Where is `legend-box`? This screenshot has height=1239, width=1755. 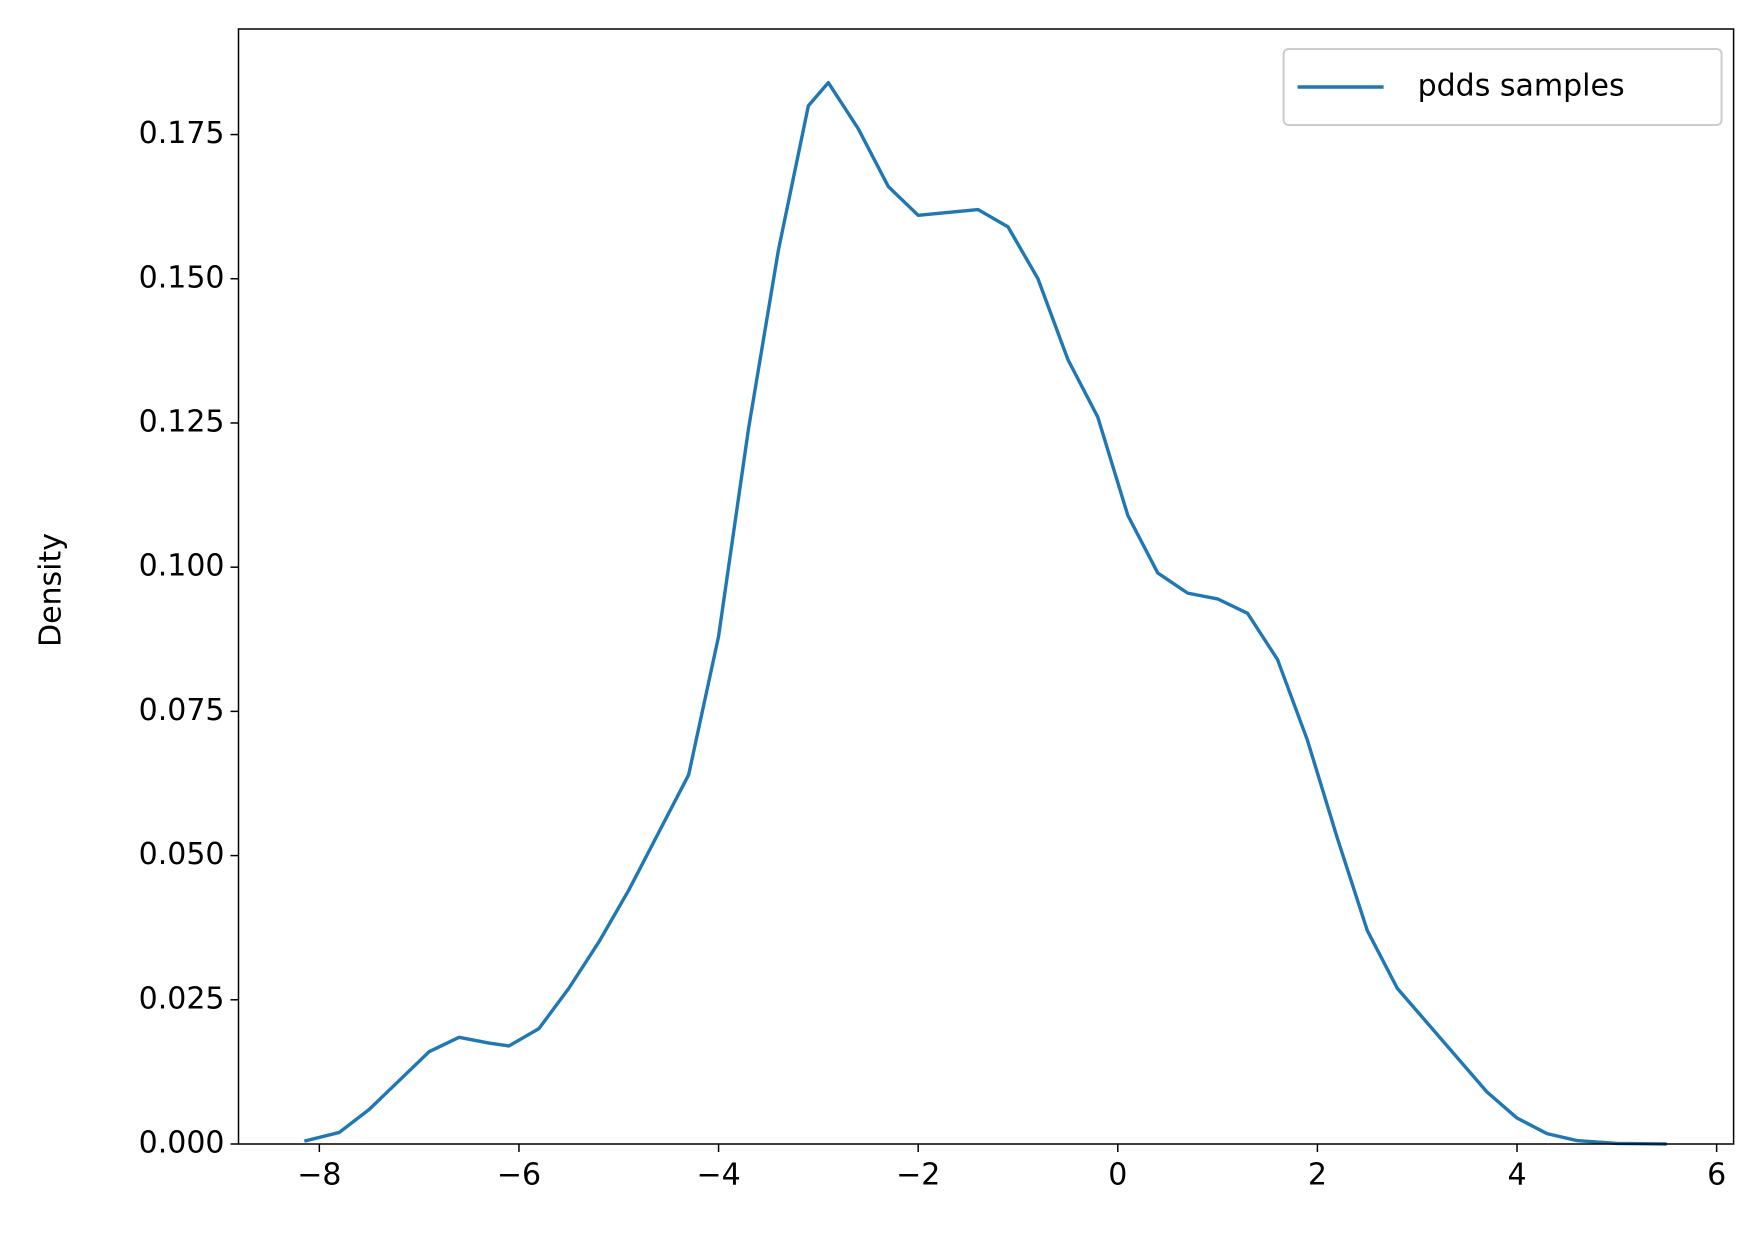
legend-box is located at coordinates (1502, 87).